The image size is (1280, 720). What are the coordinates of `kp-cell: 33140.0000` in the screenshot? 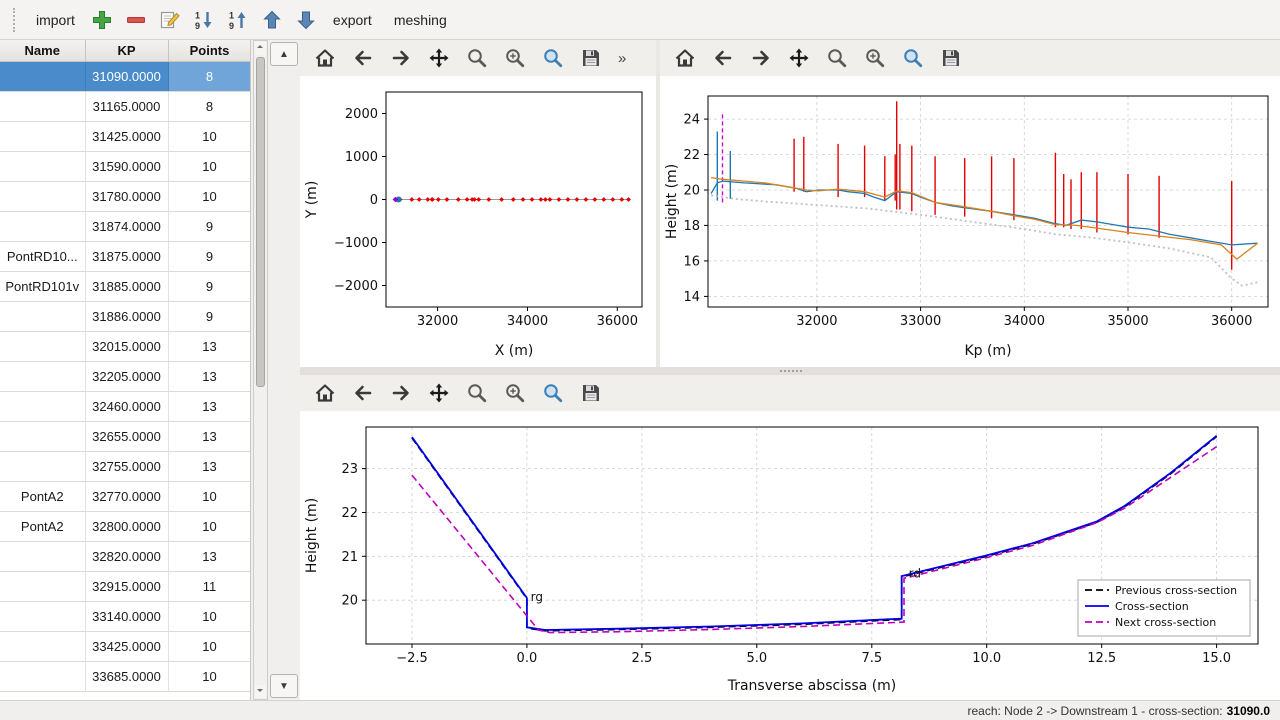 It's located at (127, 616).